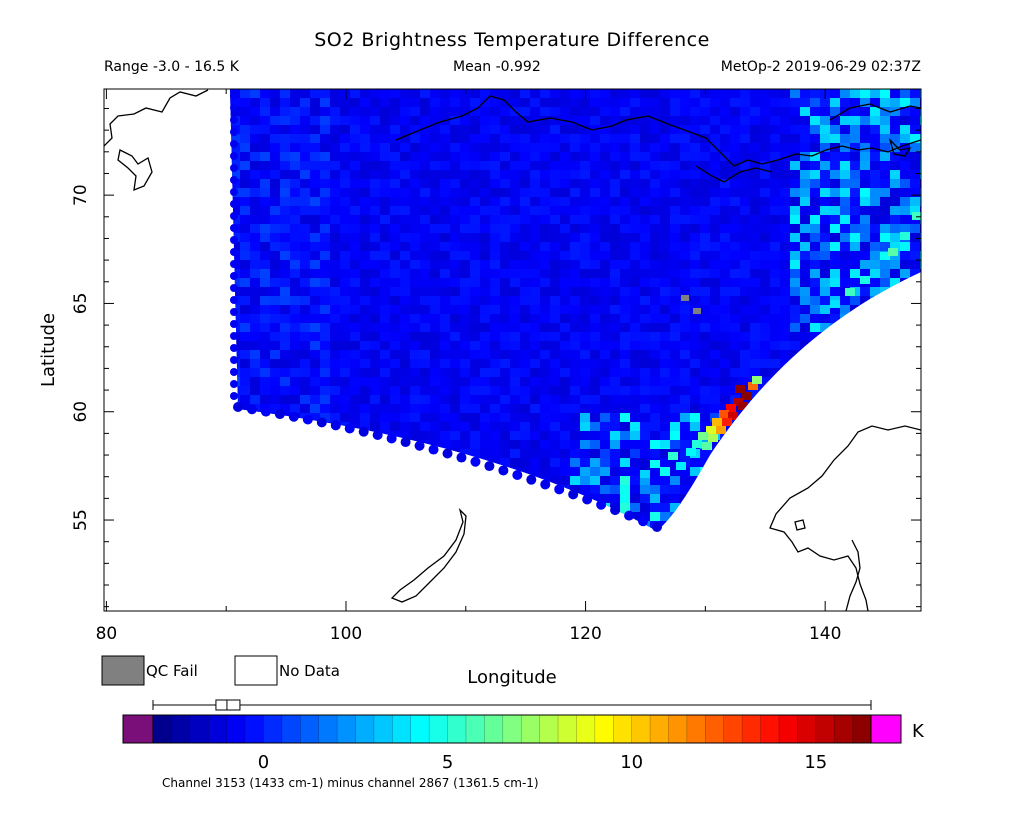  Describe the element at coordinates (234, 132) in the screenshot. I see `swath-edge-dot` at that location.